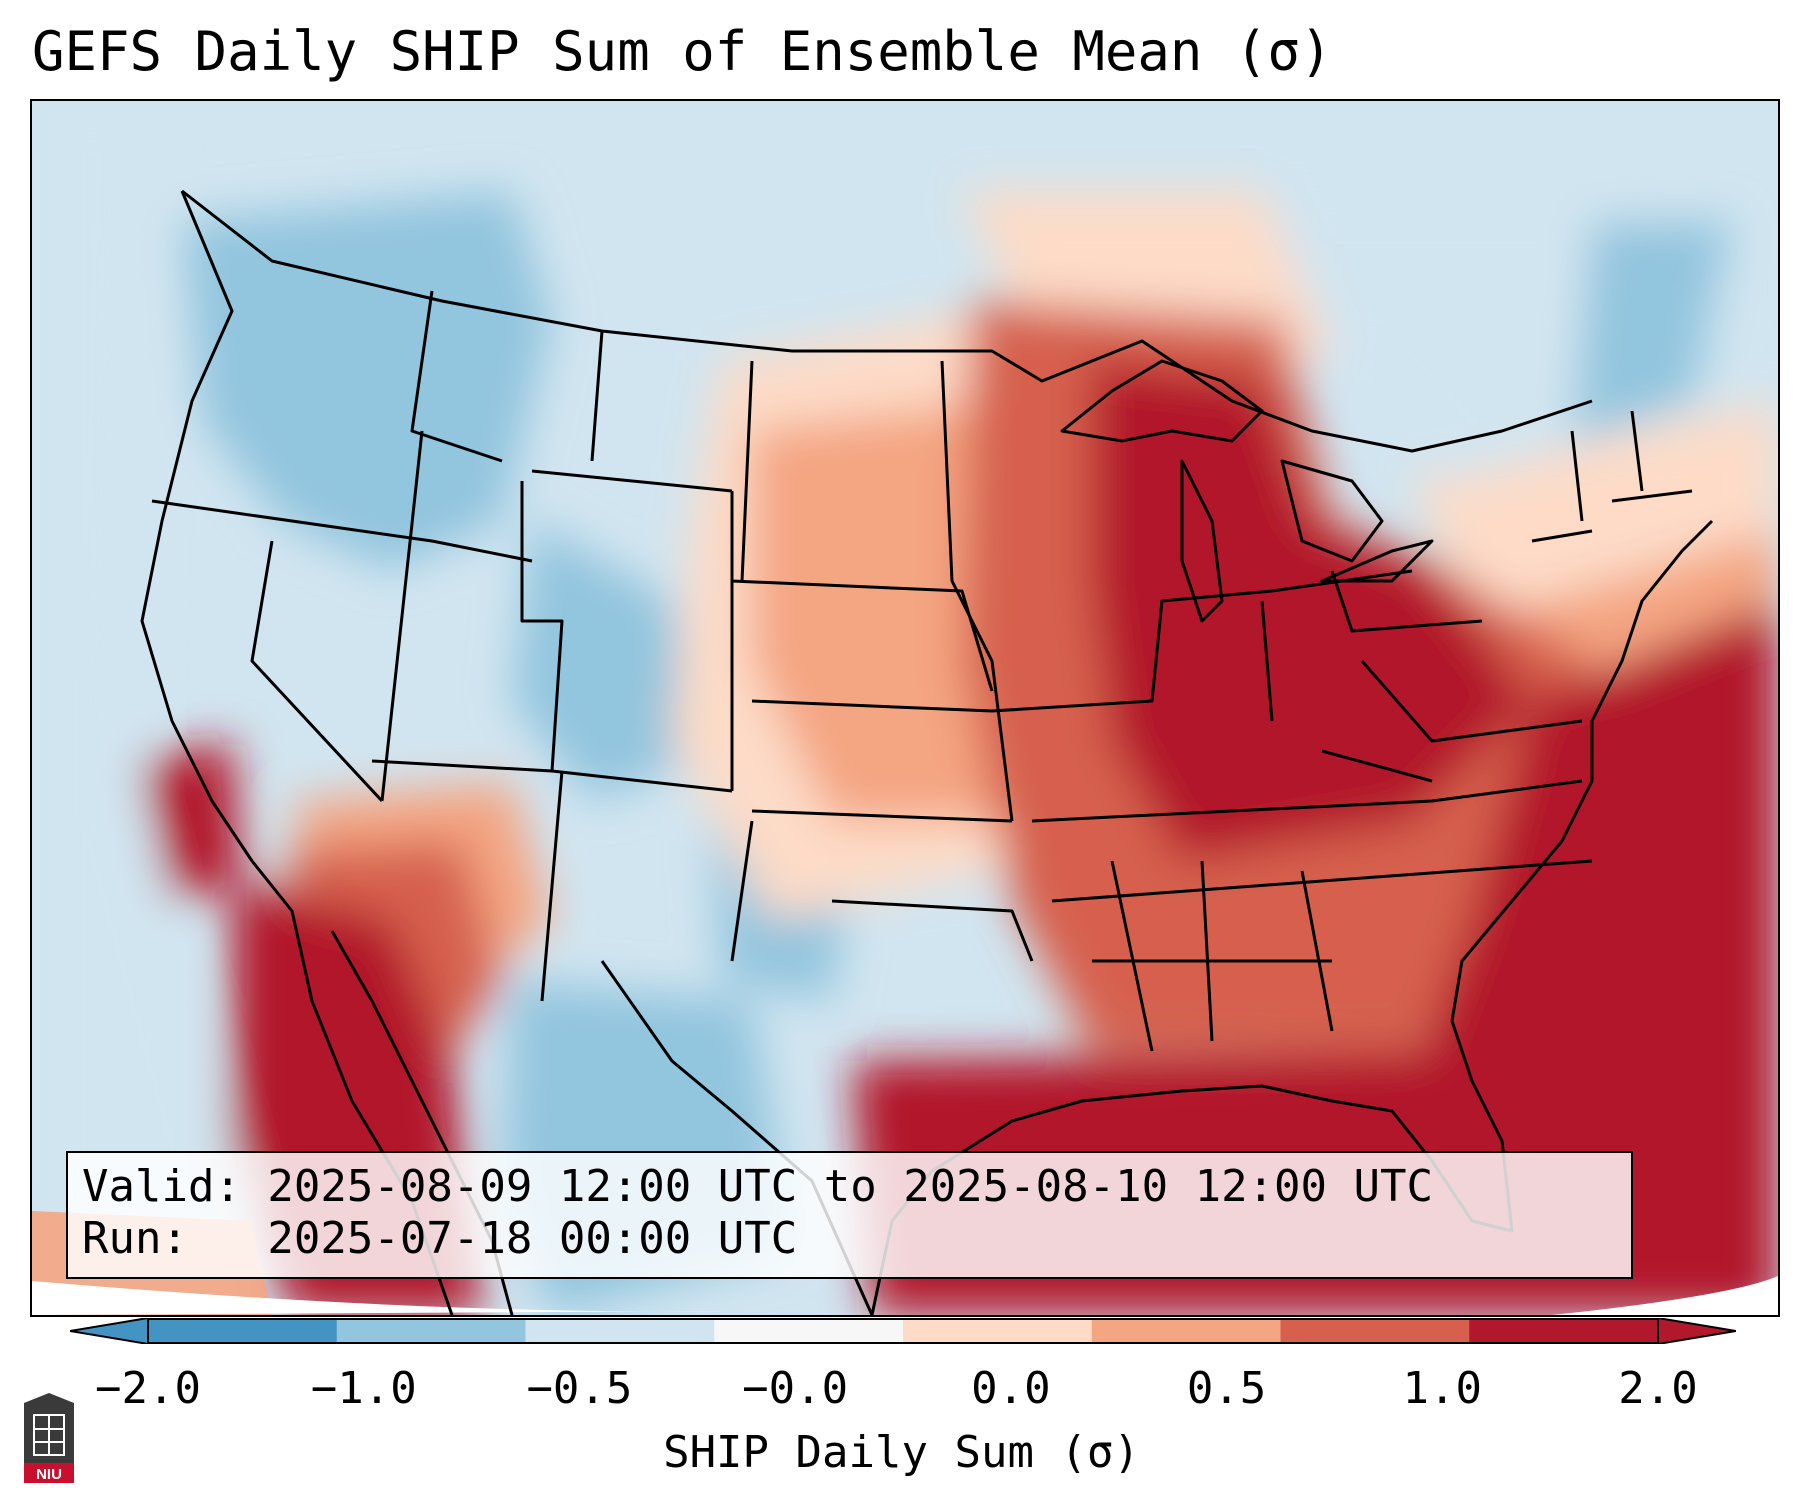 The width and height of the screenshot is (1803, 1506). I want to click on colorbar-tick-label: −2.0, so click(148, 1388).